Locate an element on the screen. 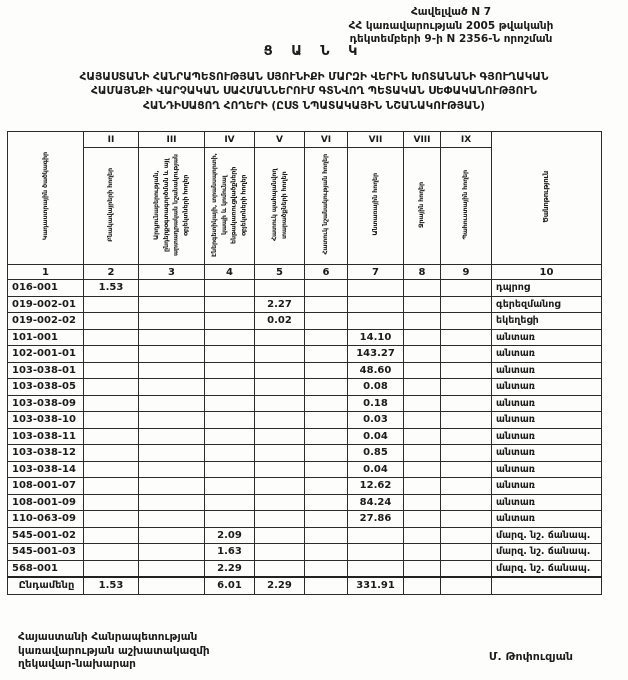  roman-numeral: III is located at coordinates (171, 139).